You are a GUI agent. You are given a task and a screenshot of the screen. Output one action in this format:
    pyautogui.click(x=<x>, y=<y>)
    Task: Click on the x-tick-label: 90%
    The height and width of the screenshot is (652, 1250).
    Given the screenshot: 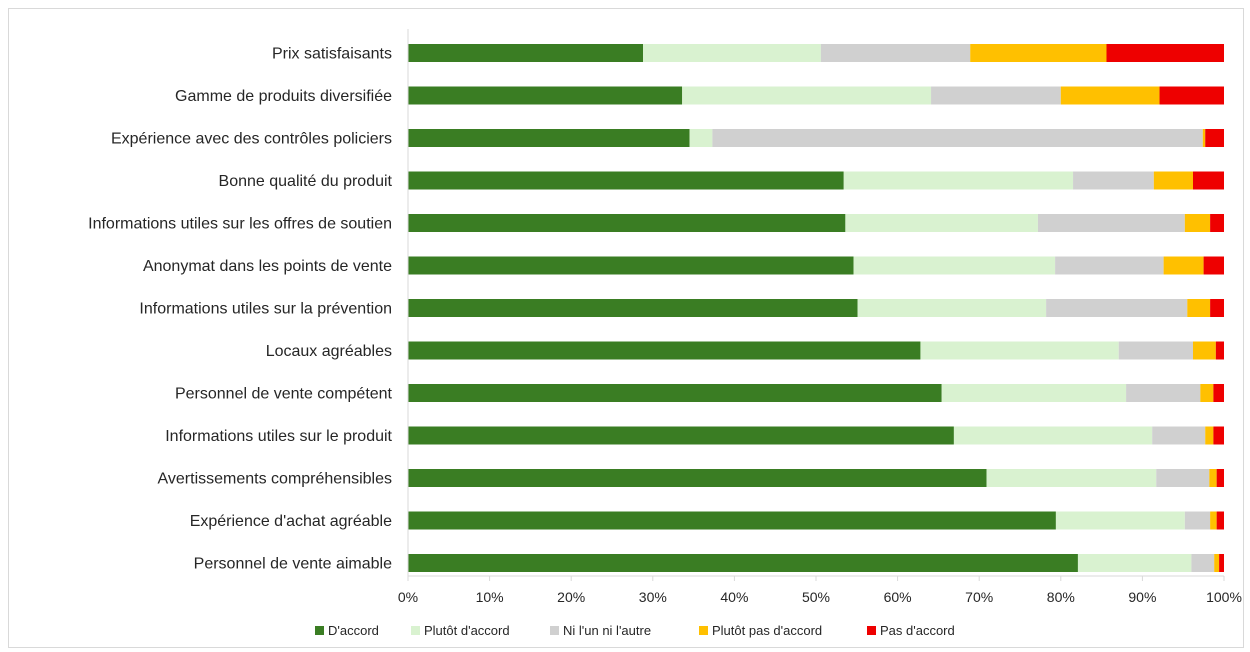 What is the action you would take?
    pyautogui.click(x=1142, y=597)
    